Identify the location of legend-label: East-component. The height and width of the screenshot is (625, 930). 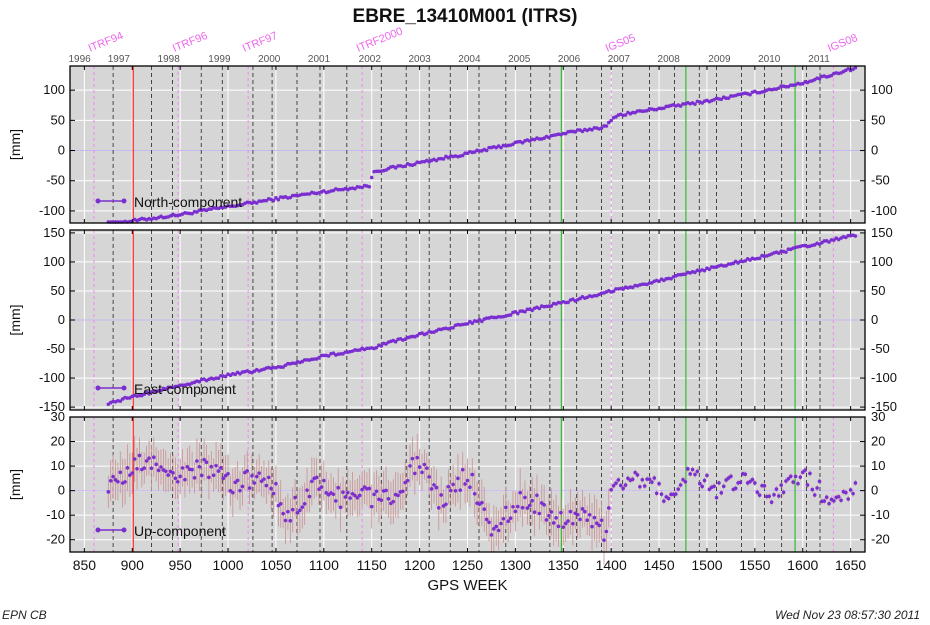
(185, 389).